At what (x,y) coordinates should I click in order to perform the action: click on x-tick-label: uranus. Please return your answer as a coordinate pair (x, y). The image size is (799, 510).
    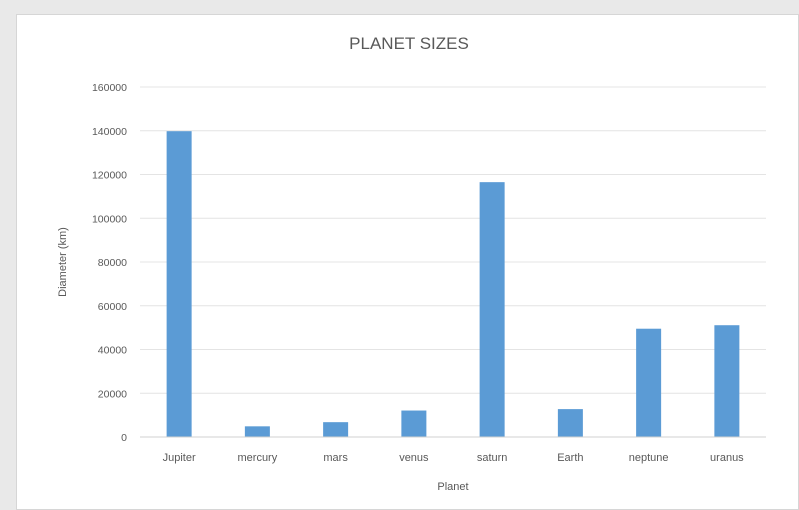
    Looking at the image, I should click on (727, 458).